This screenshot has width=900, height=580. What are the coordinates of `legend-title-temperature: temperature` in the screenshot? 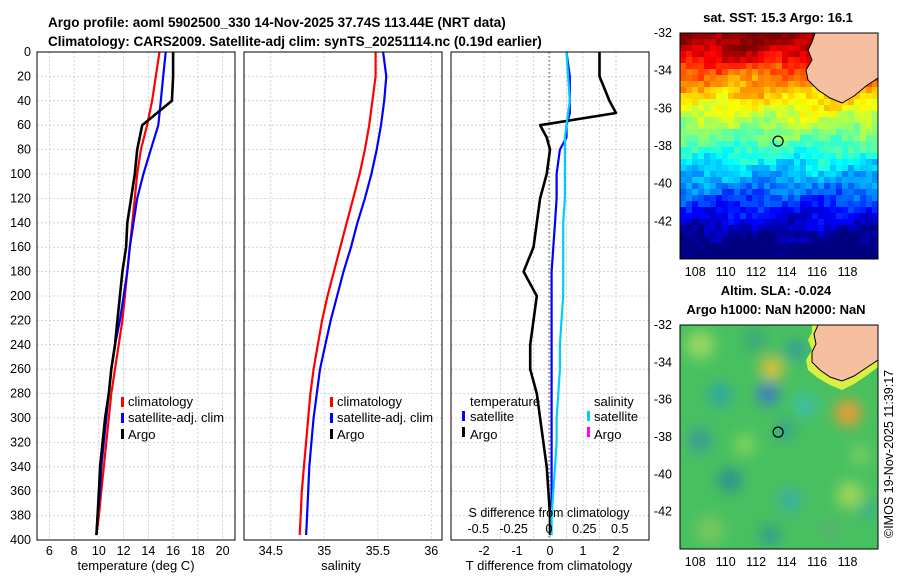 It's located at (505, 401).